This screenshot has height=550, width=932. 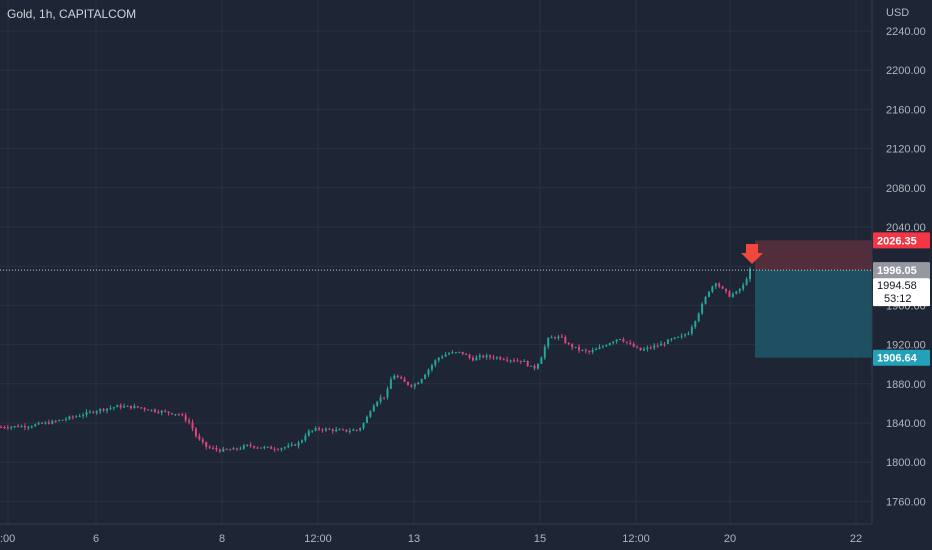 What do you see at coordinates (813, 314) in the screenshot?
I see `take-profit-zone` at bounding box center [813, 314].